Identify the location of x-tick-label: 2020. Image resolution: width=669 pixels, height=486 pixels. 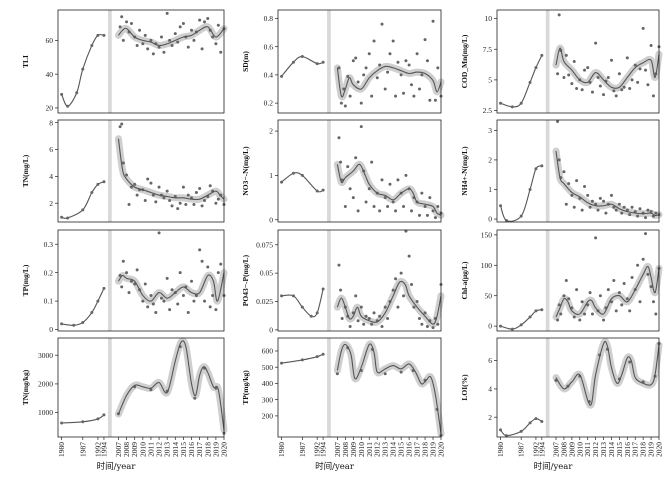
(224, 449).